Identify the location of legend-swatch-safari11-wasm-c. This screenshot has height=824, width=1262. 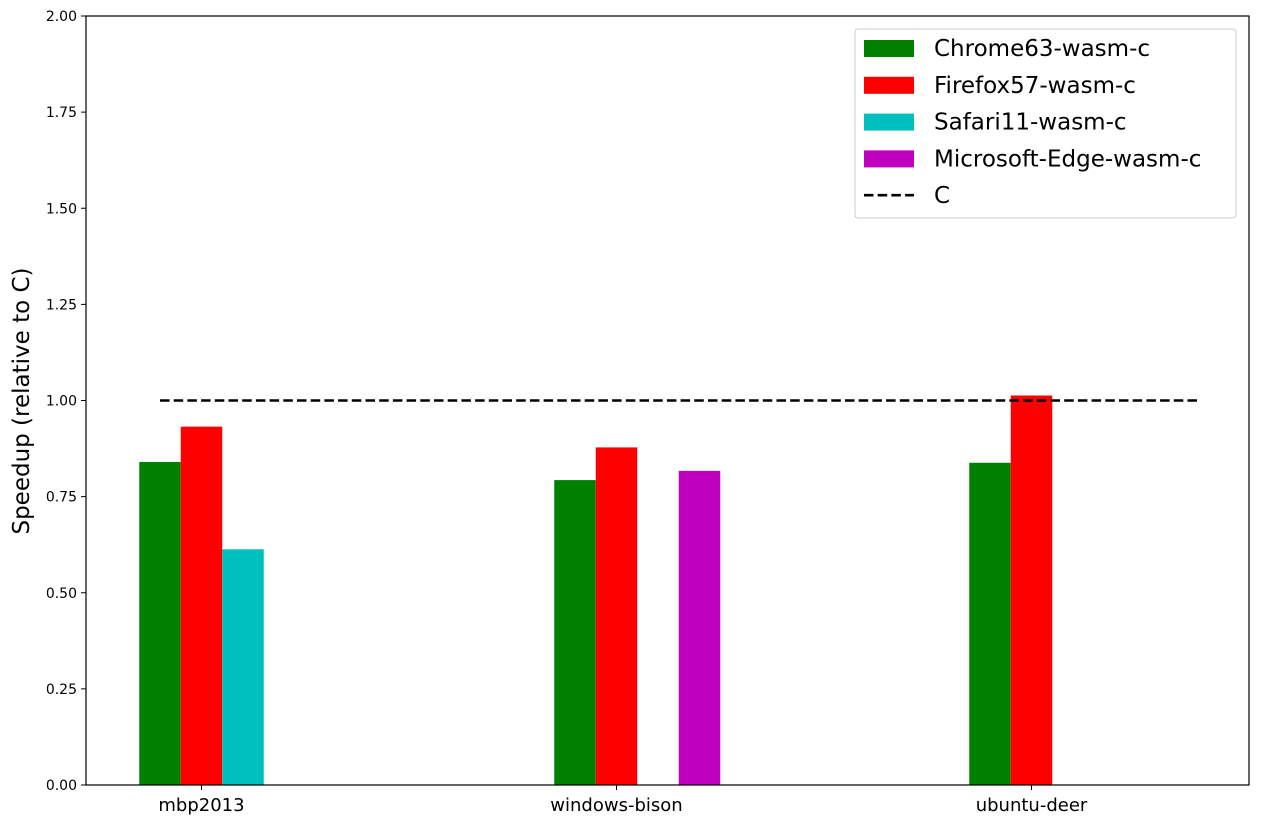
(889, 122).